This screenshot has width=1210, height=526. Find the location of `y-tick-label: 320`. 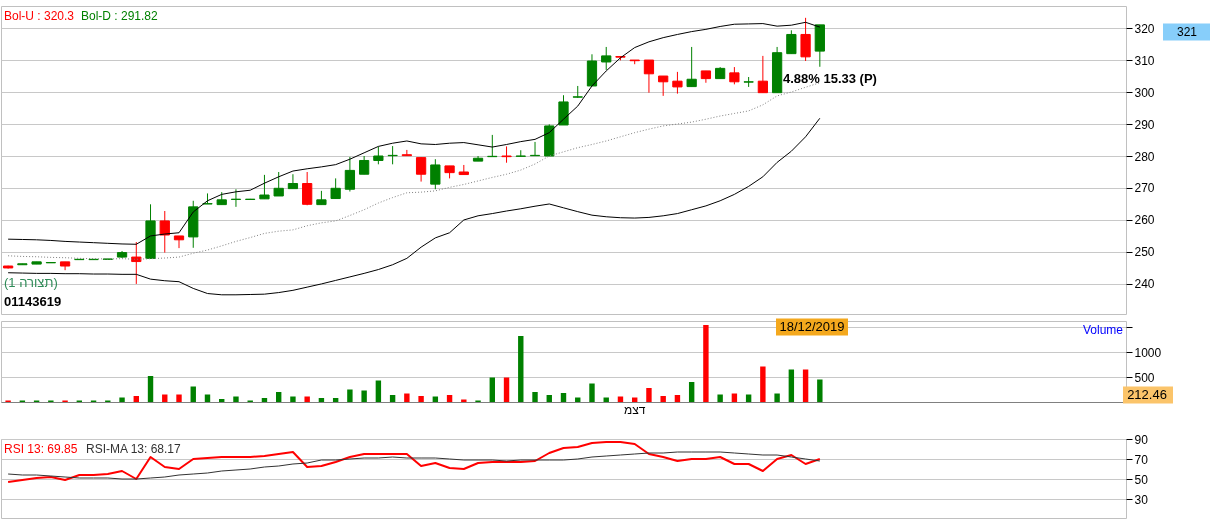

y-tick-label: 320 is located at coordinates (1144, 28).